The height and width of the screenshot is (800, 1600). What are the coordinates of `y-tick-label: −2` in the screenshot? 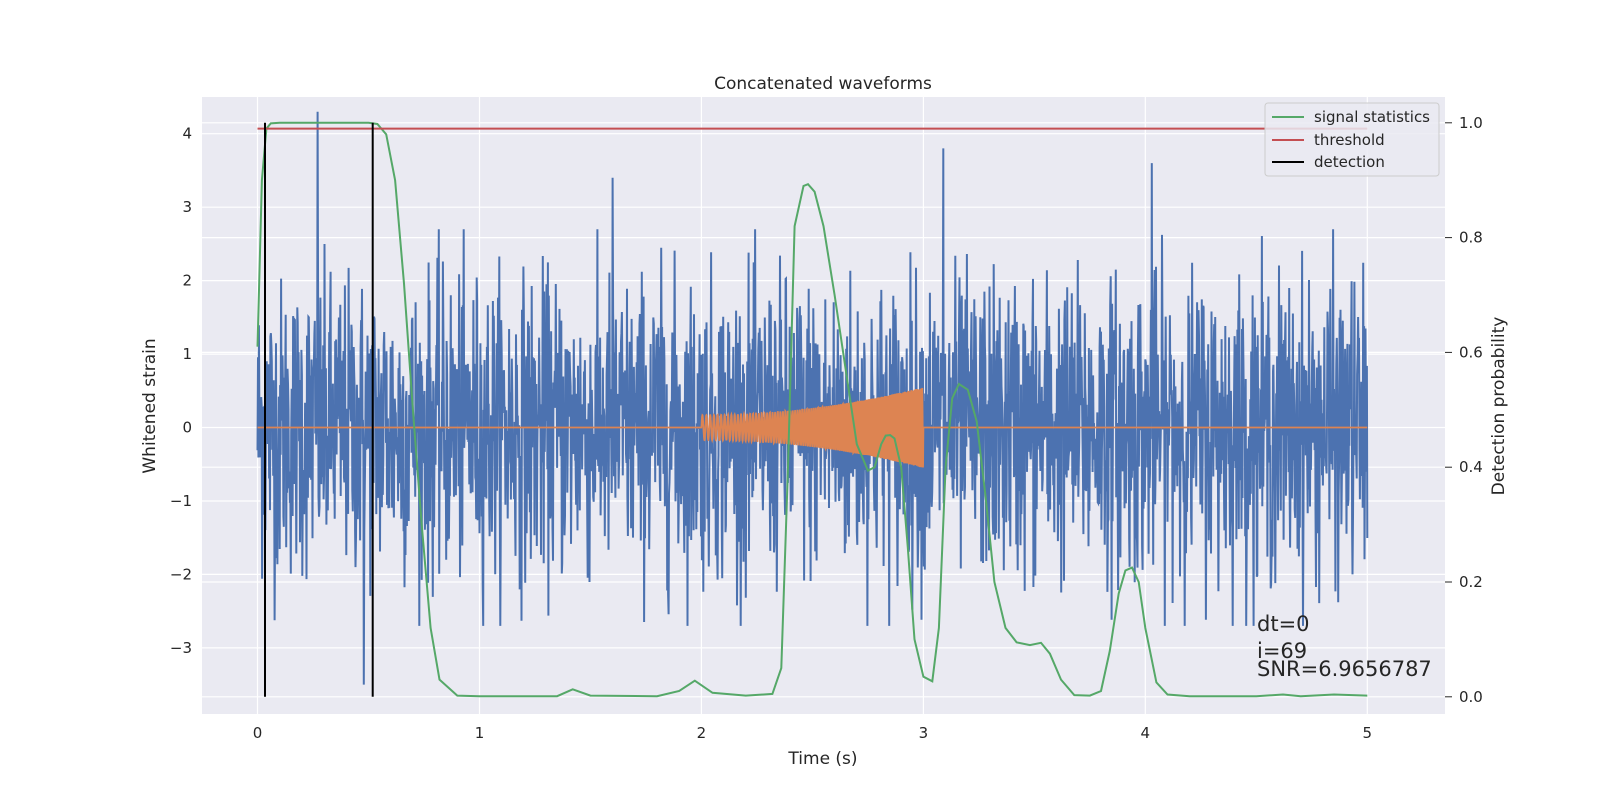 It's located at (181, 574).